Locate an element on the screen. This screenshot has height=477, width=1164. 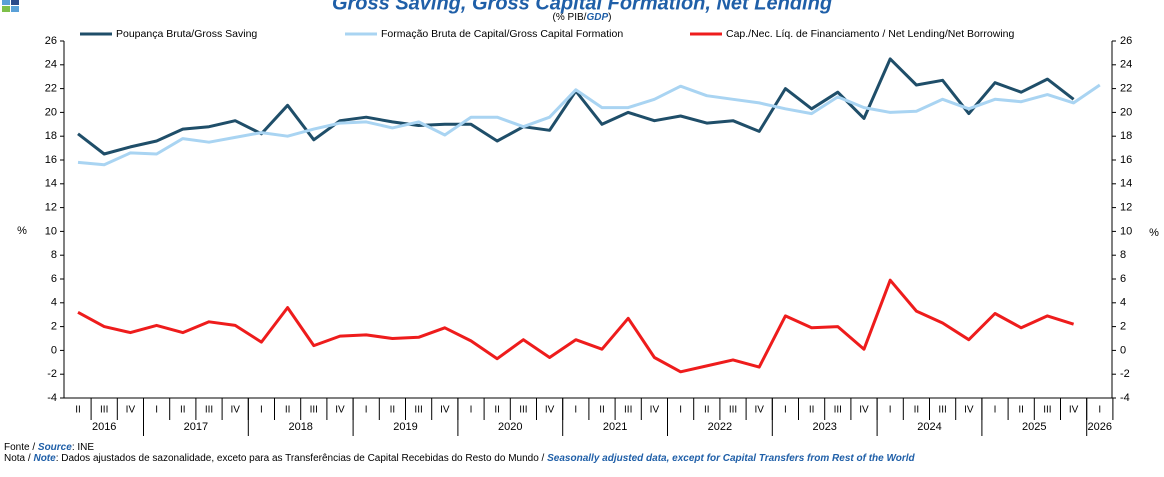
y-tick-label: 26 is located at coordinates (51, 41).